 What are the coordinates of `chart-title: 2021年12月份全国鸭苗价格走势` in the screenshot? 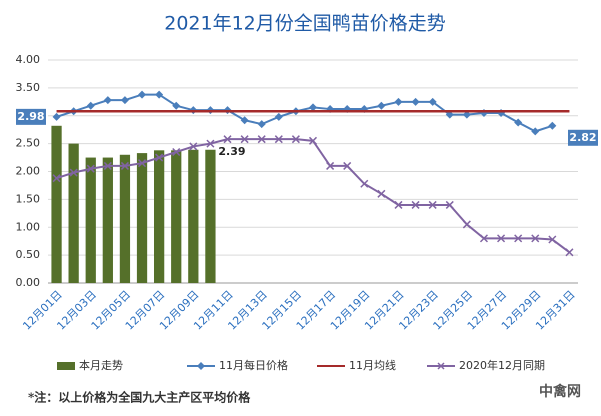 It's located at (305, 24).